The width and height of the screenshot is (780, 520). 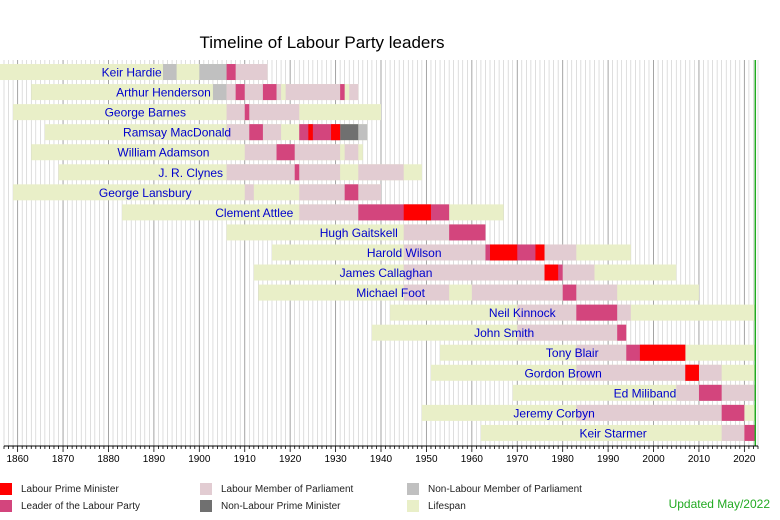 What do you see at coordinates (290, 459) in the screenshot?
I see `tick-label: 1920` at bounding box center [290, 459].